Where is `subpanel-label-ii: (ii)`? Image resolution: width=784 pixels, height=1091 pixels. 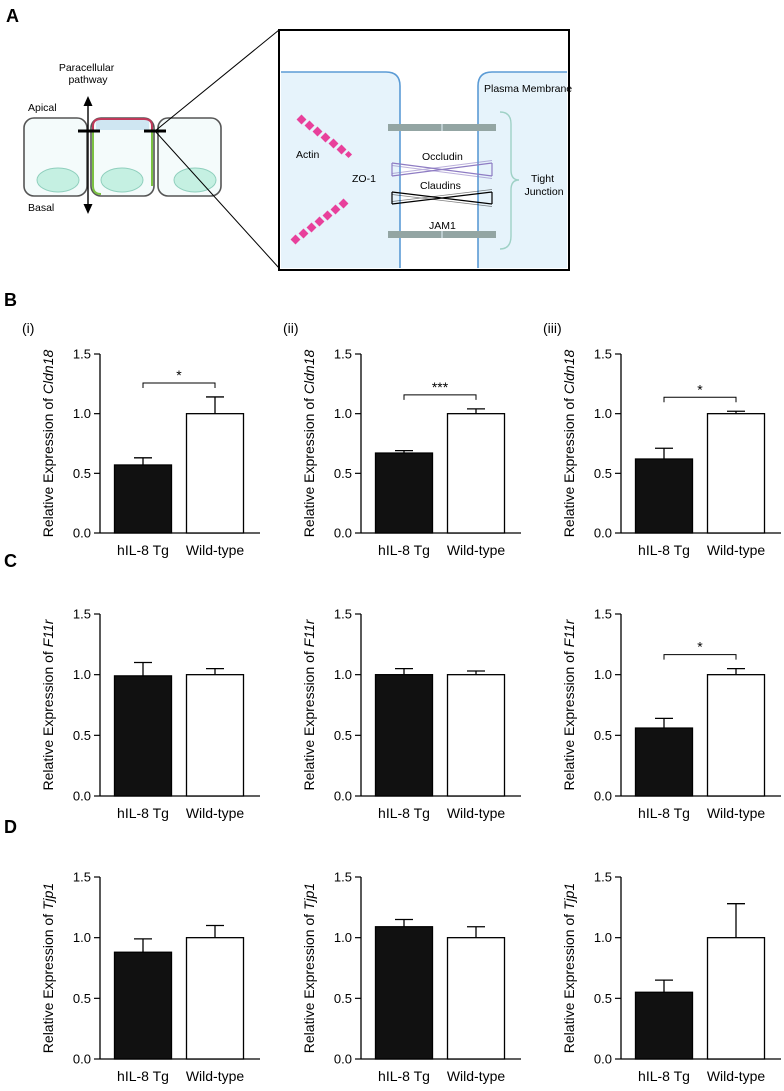 subpanel-label-ii: (ii) is located at coordinates (291, 328).